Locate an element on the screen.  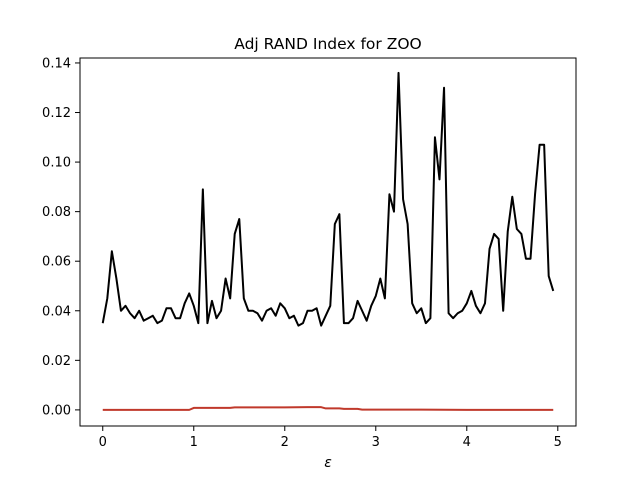
y-tick-label: 0.00 is located at coordinates (56, 410).